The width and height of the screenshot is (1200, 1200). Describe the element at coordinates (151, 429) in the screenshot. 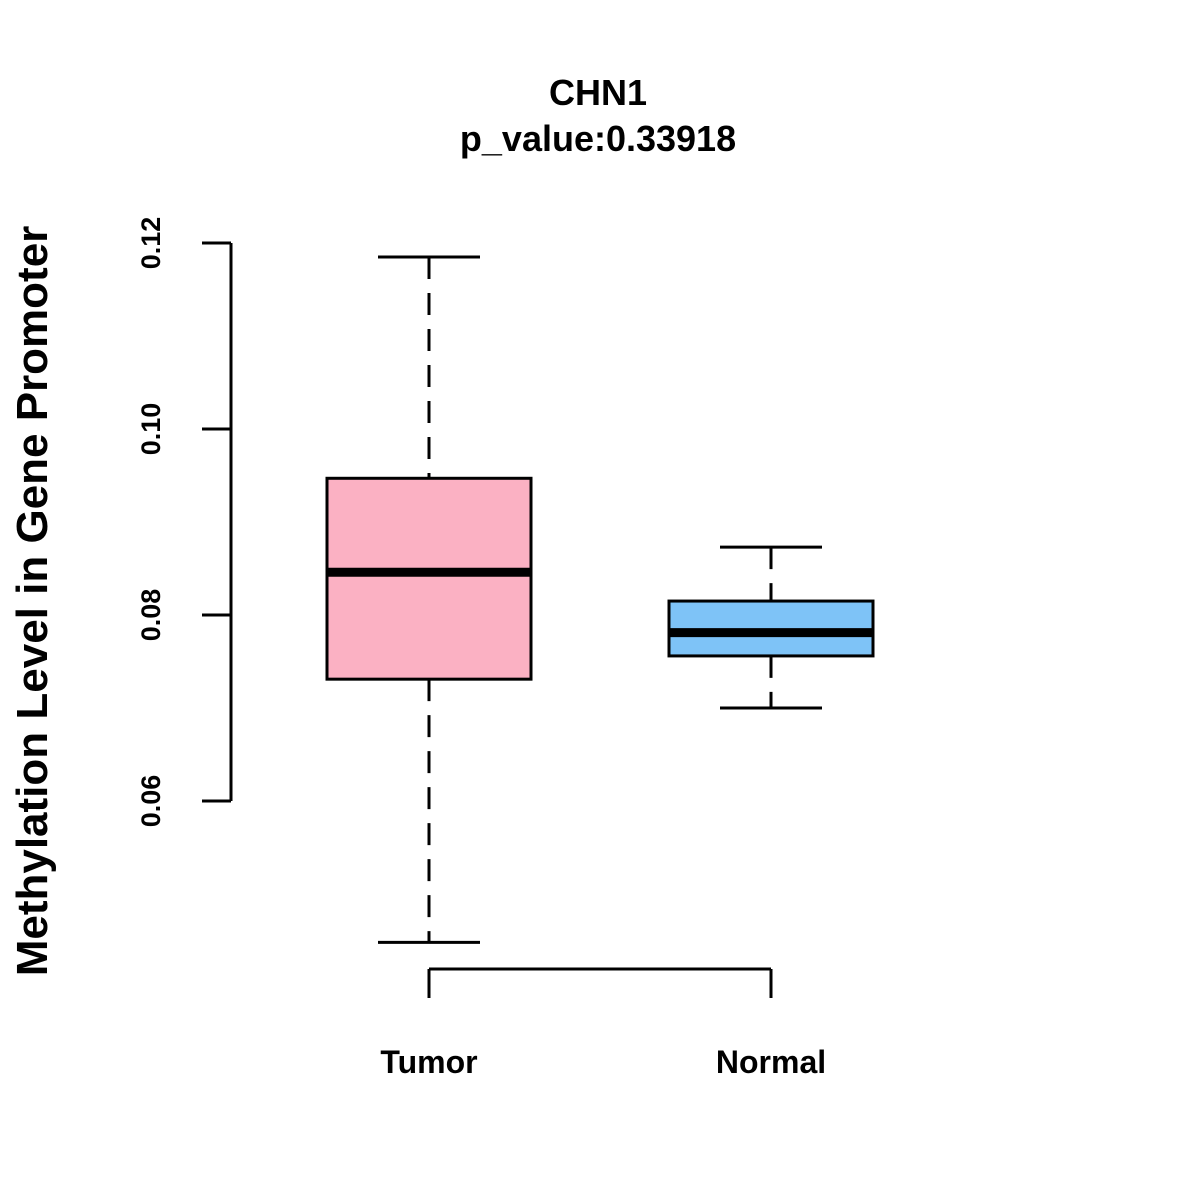

I see `y-tick-label: 0.10` at that location.